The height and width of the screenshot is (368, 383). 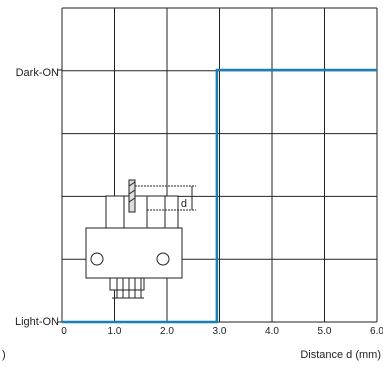 What do you see at coordinates (340, 355) in the screenshot?
I see `x-axis-label: Distance d (mm)` at bounding box center [340, 355].